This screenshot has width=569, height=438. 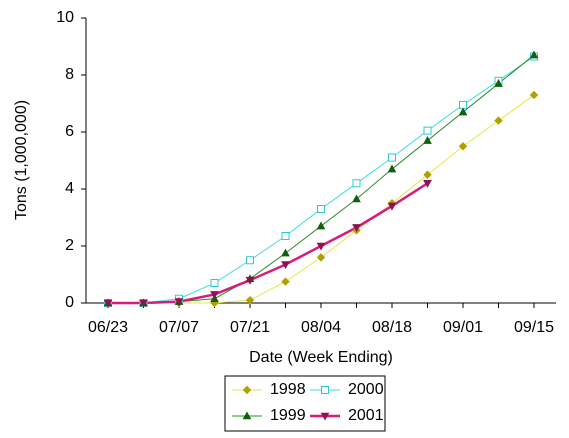 I want to click on x-tick-label: 09/15, so click(x=534, y=327).